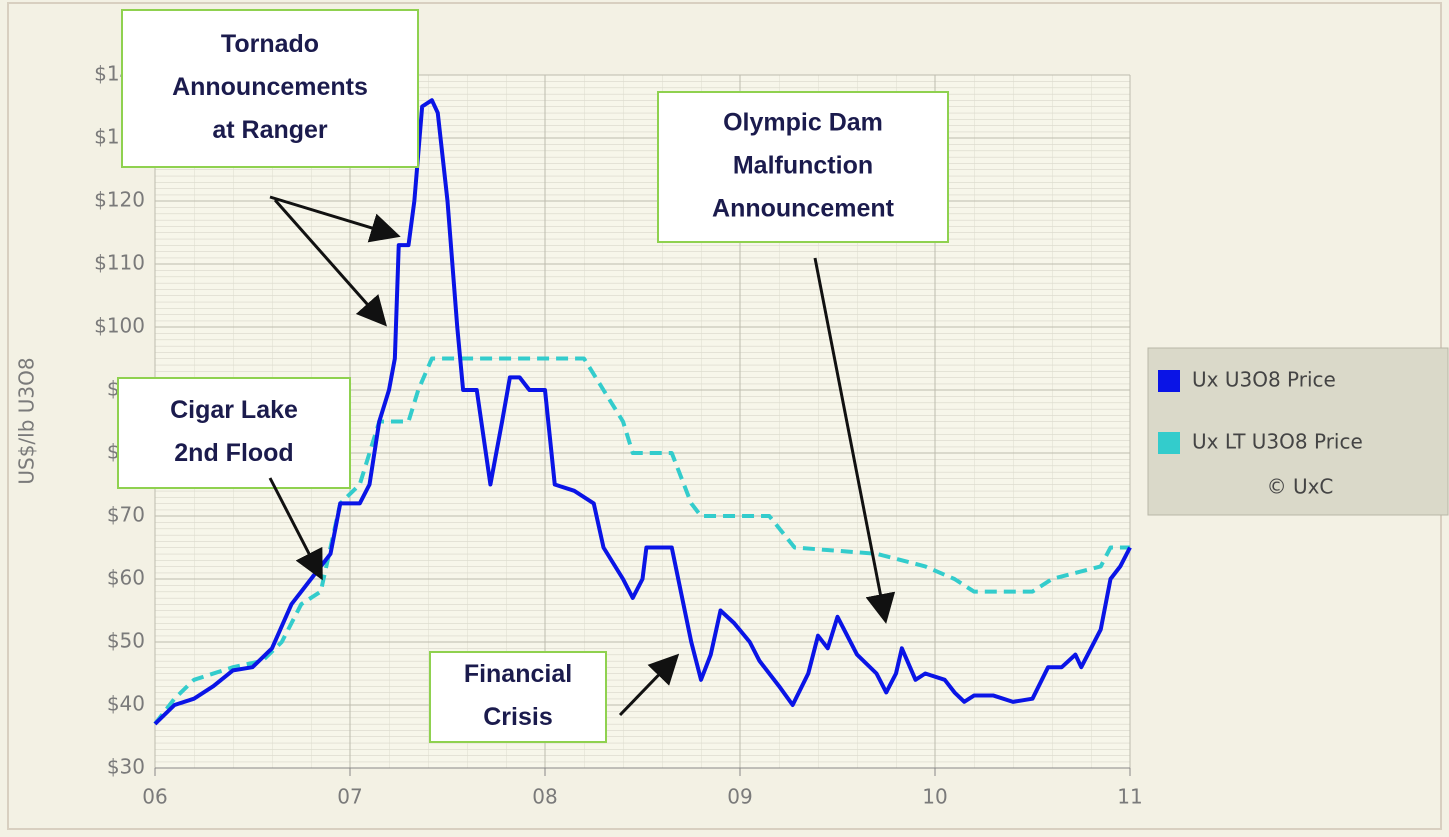 The width and height of the screenshot is (1449, 837). Describe the element at coordinates (1264, 380) in the screenshot. I see `legend-label: Ux U3O8 Price` at that location.